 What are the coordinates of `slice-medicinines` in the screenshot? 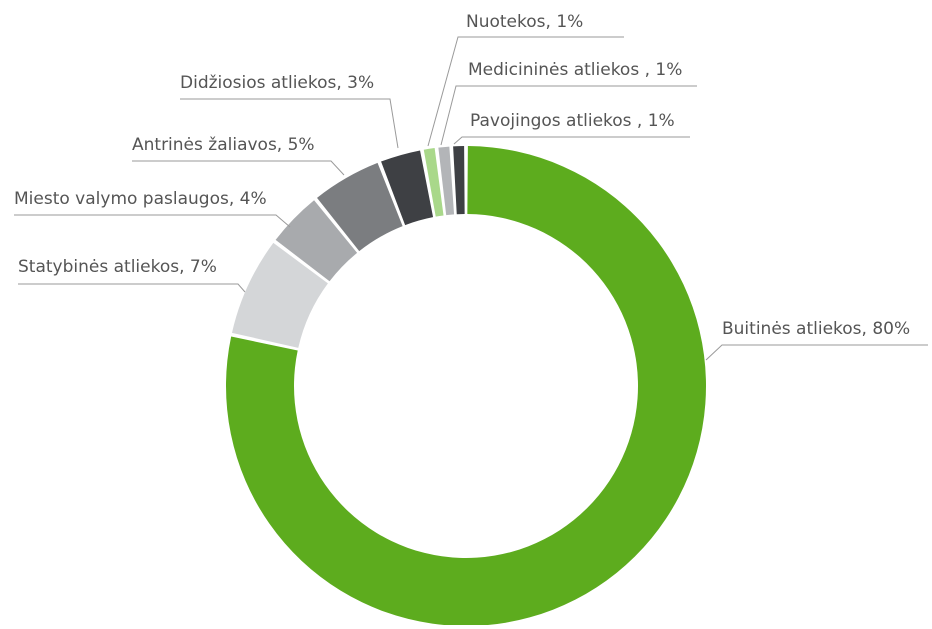 It's located at (446, 181).